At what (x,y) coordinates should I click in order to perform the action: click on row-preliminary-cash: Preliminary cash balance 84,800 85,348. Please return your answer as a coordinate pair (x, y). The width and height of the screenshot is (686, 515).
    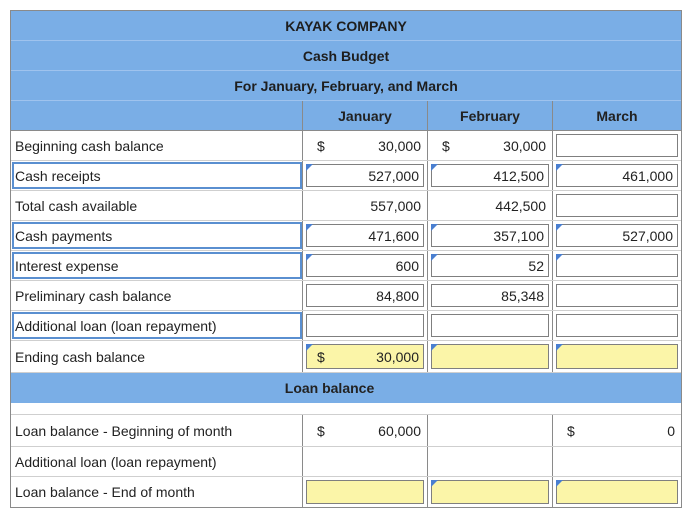
    Looking at the image, I should click on (346, 296).